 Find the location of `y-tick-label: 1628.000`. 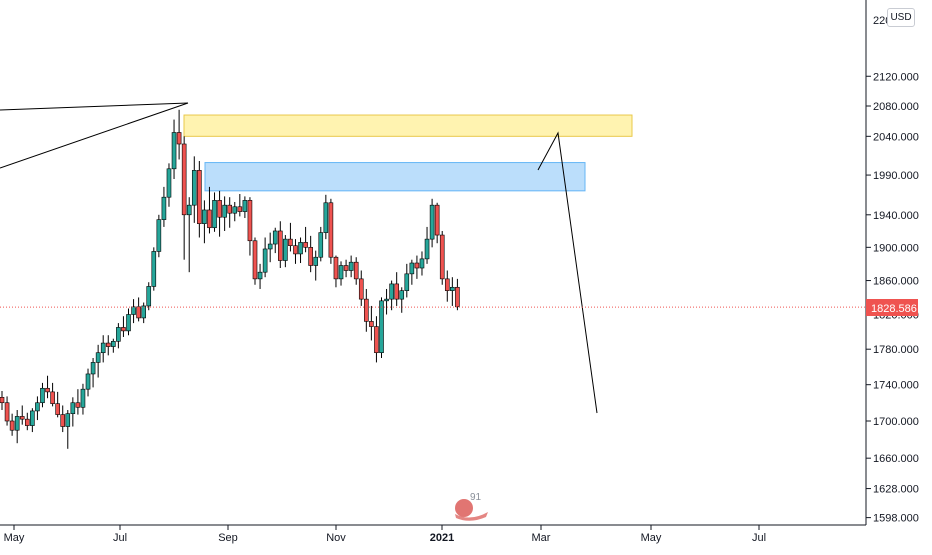

y-tick-label: 1628.000 is located at coordinates (896, 490).